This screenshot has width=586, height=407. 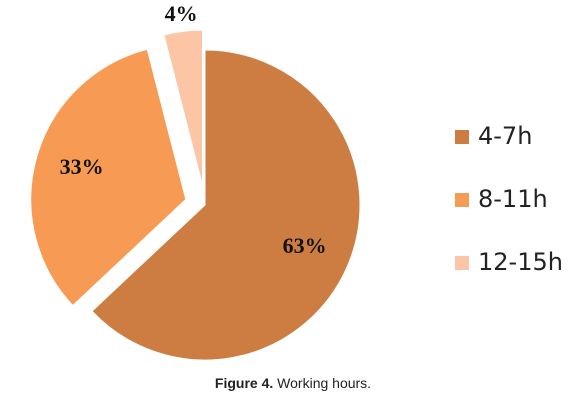 I want to click on caption: Figure 4. Working hours., so click(x=293, y=383).